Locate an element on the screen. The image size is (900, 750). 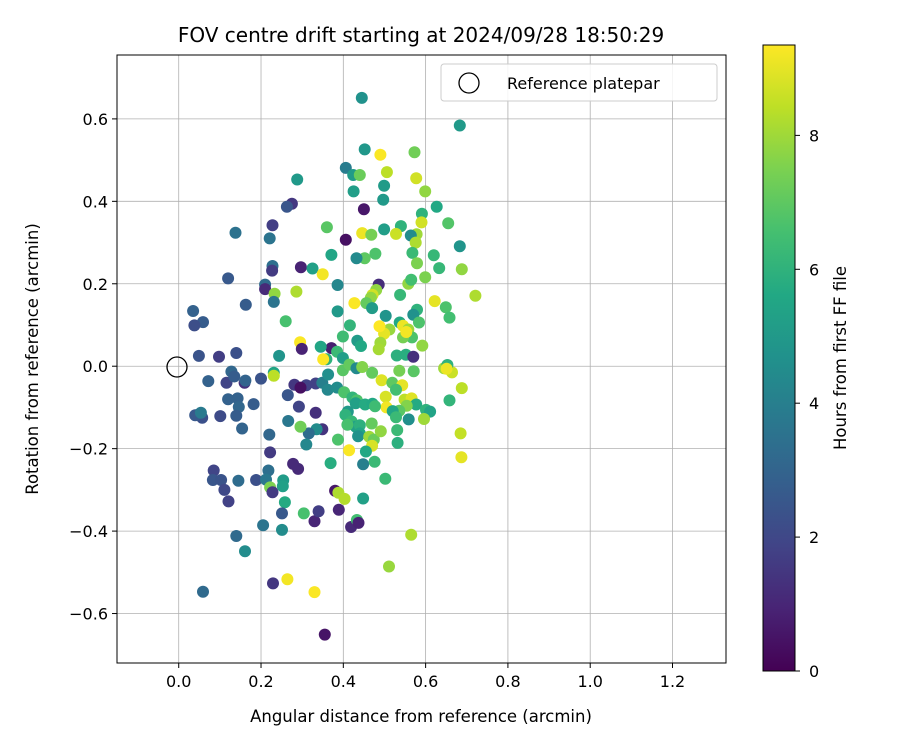
x-tick-label: 0.4 is located at coordinates (343, 681).